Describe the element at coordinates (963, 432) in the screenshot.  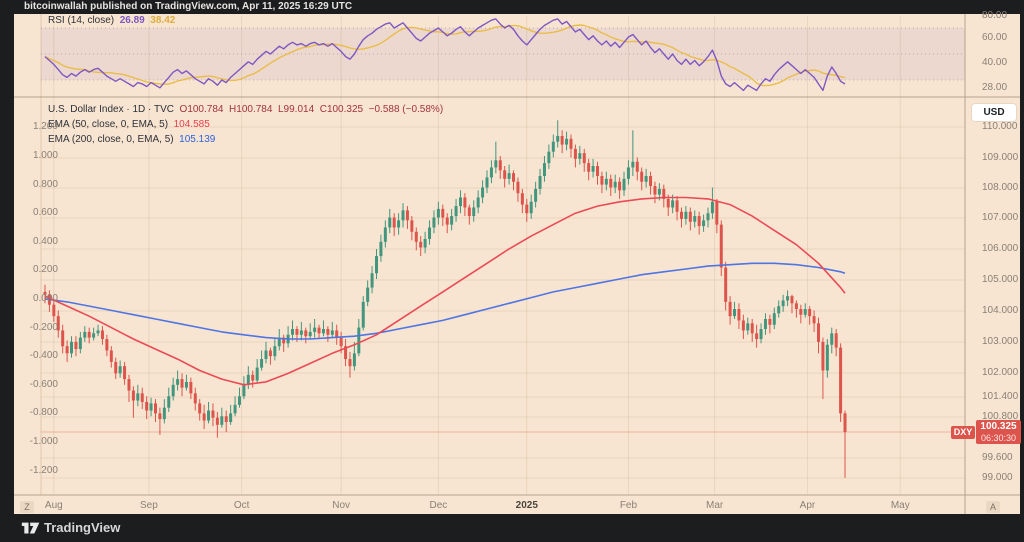
I see `symbol-price-chip: DXY` at that location.